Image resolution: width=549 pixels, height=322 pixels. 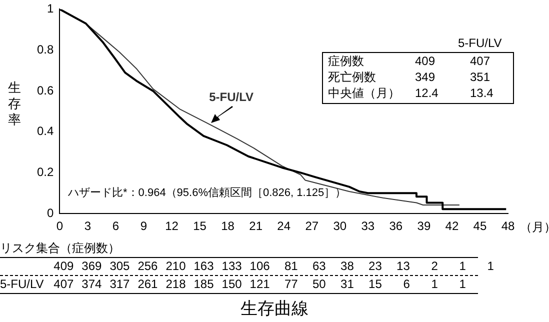 What do you see at coordinates (409, 77) in the screenshot?
I see `text: 死亡例数 349 351` at bounding box center [409, 77].